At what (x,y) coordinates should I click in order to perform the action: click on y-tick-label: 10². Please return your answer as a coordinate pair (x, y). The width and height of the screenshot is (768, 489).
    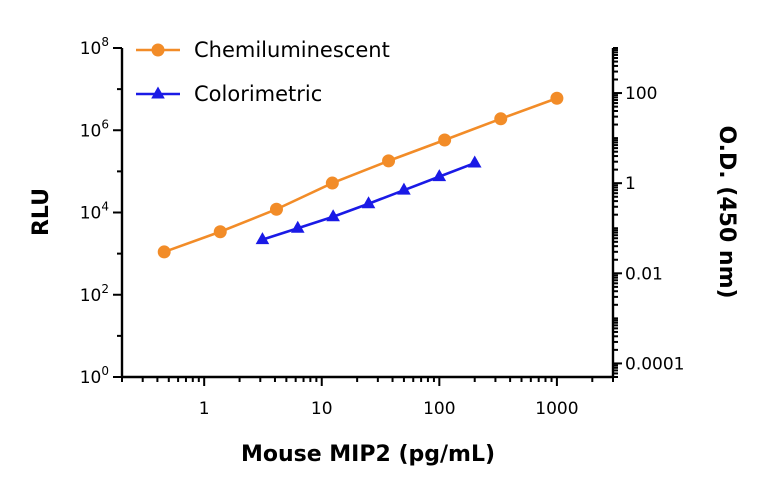
    Looking at the image, I should click on (94, 294).